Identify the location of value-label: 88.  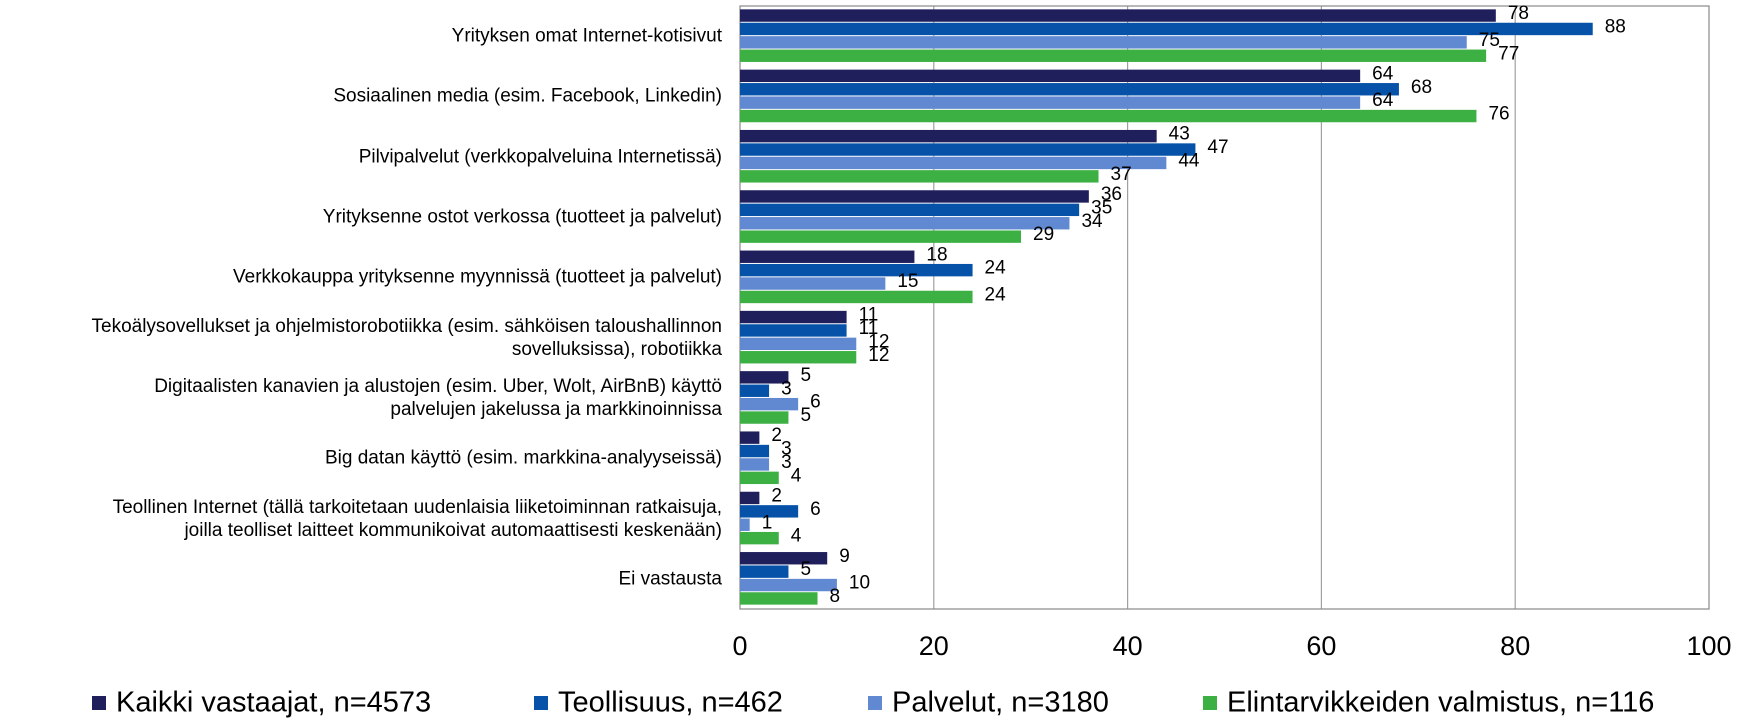
(1615, 26).